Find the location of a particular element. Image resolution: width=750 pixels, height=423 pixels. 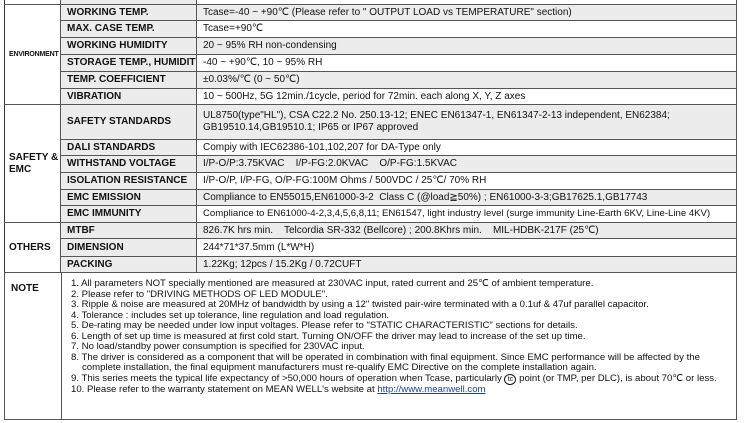

row-label: WITHSTAND VOLTAGE is located at coordinates (128, 164).